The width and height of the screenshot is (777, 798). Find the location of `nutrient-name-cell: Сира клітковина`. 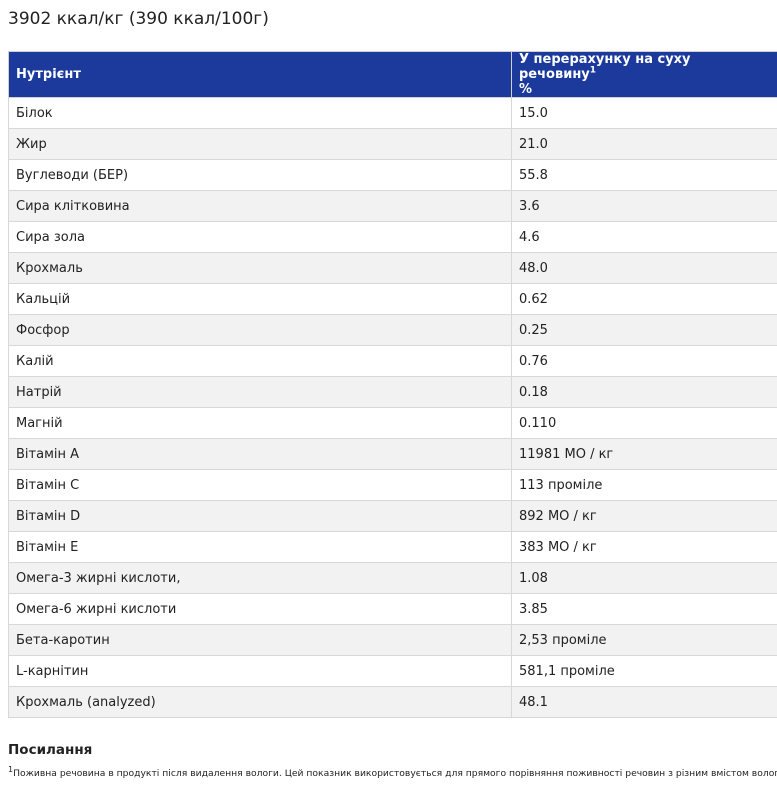

nutrient-name-cell: Сира клітковина is located at coordinates (260, 206).